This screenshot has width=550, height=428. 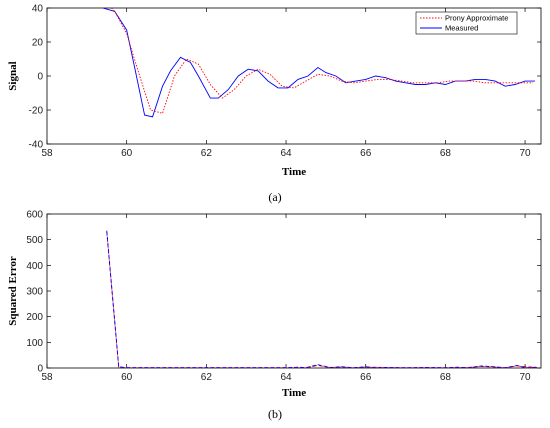 I want to click on panel-b-x-axis-label: Time, so click(x=294, y=393).